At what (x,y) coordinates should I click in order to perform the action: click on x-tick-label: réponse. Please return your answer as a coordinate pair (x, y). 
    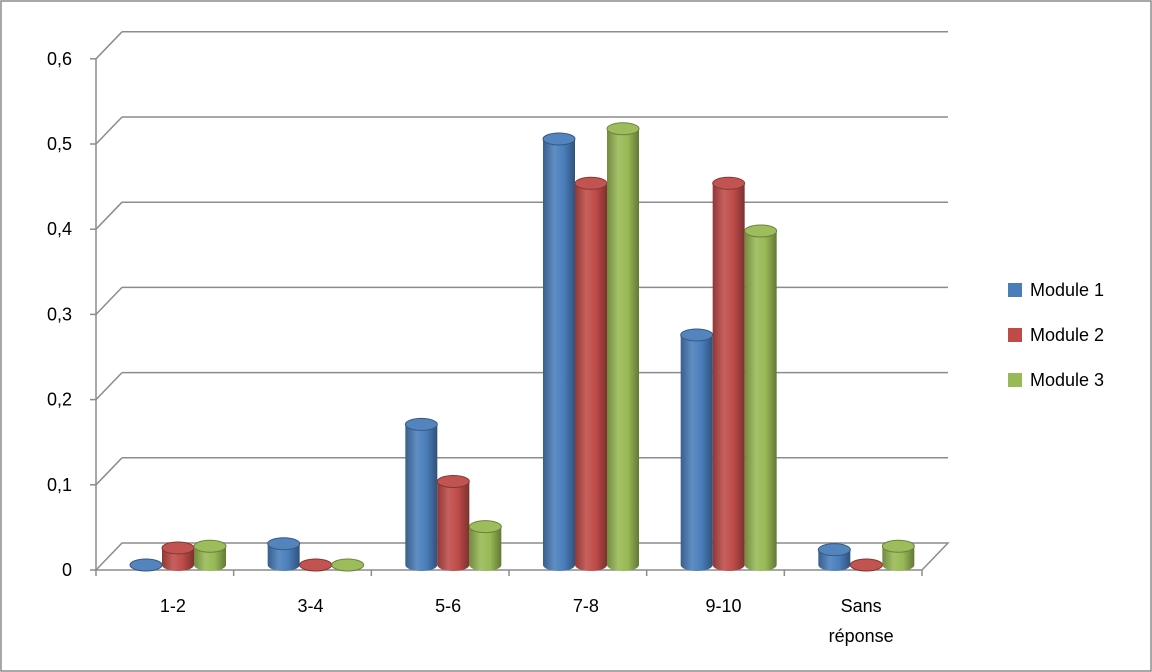
    Looking at the image, I should click on (861, 636).